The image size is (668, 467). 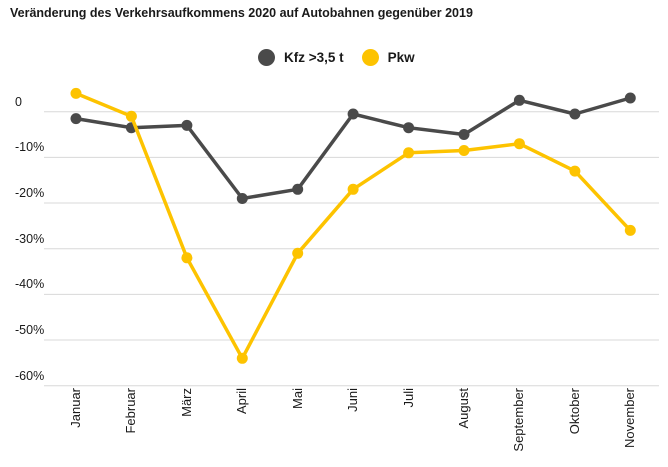 What do you see at coordinates (30, 238) in the screenshot?
I see `y-axis-tick-label: -30%` at bounding box center [30, 238].